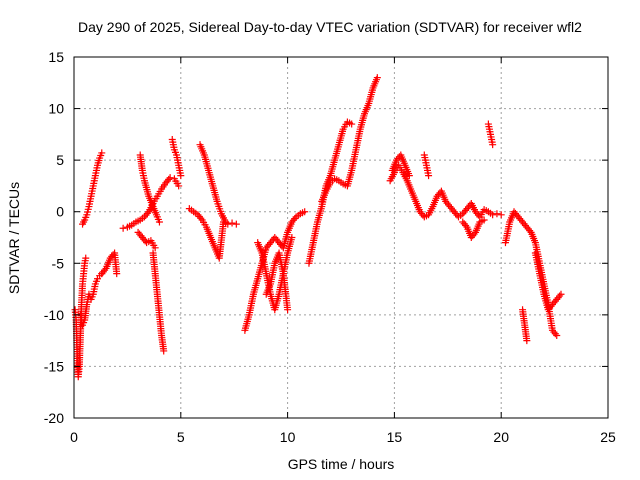 Image resolution: width=640 pixels, height=480 pixels. Describe the element at coordinates (54, 418) in the screenshot. I see `y-tick-label: -20` at that location.